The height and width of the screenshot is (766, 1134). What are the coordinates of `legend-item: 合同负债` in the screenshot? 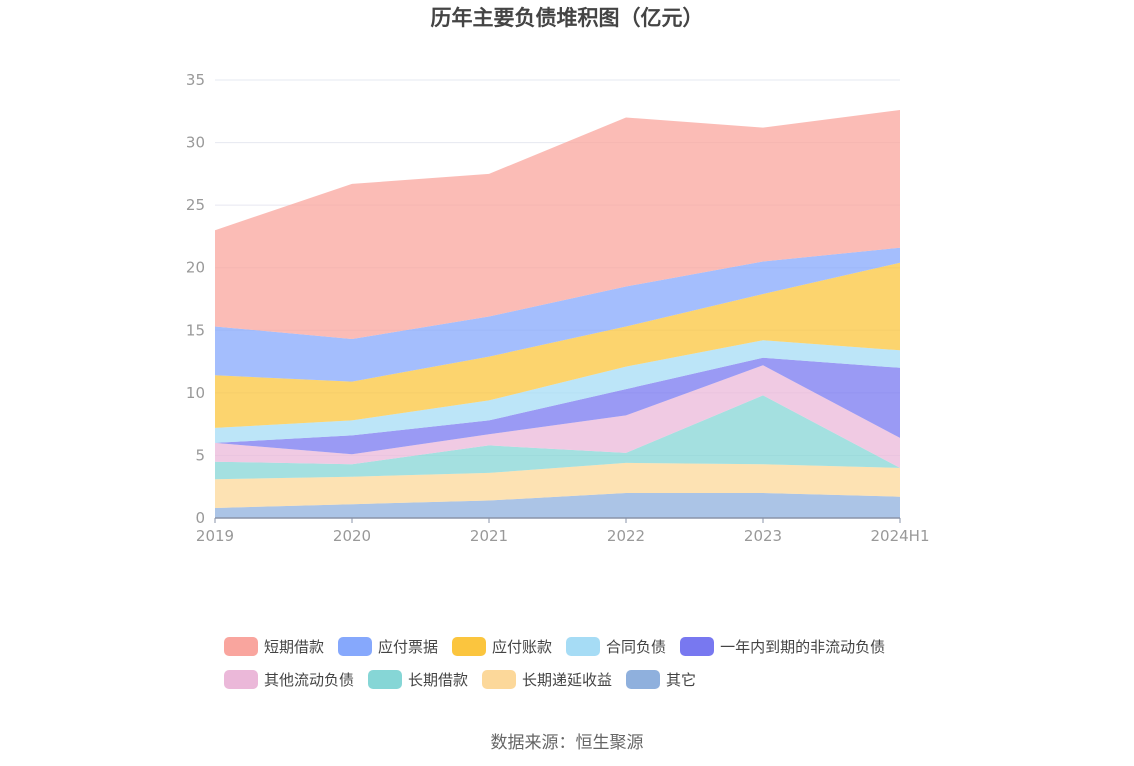 It's located at (616, 646).